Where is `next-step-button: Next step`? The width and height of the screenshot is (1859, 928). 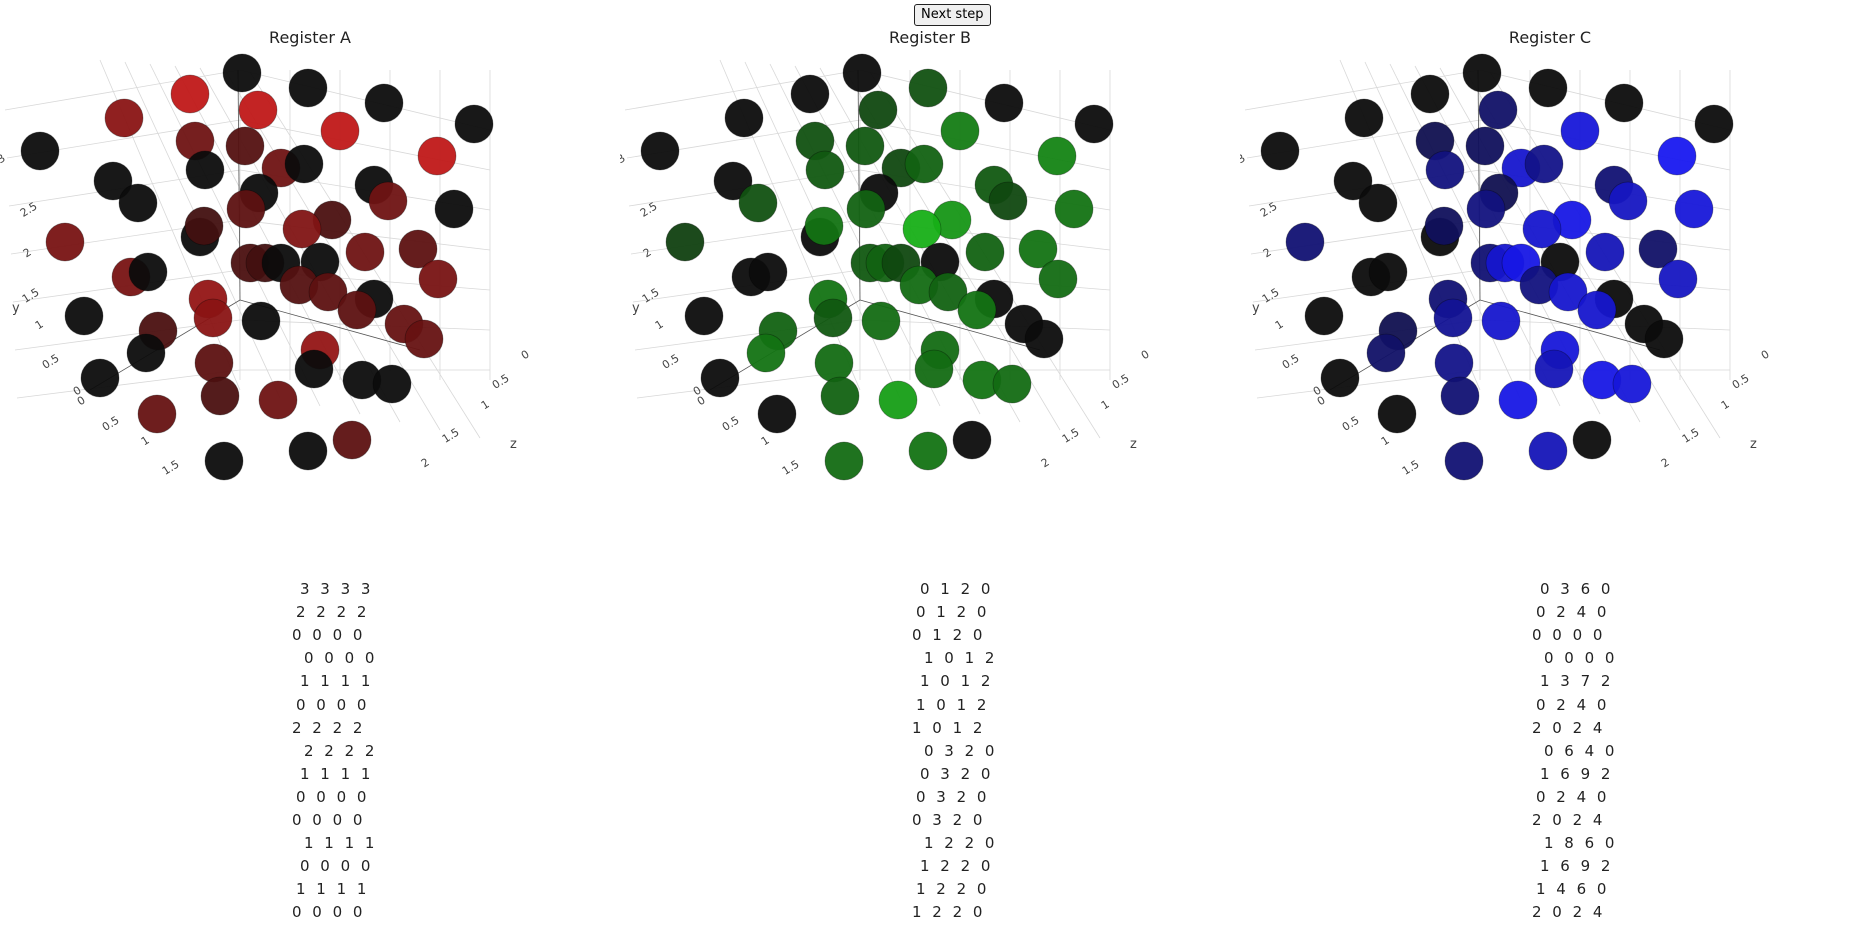
next-step-button: Next step is located at coordinates (952, 15).